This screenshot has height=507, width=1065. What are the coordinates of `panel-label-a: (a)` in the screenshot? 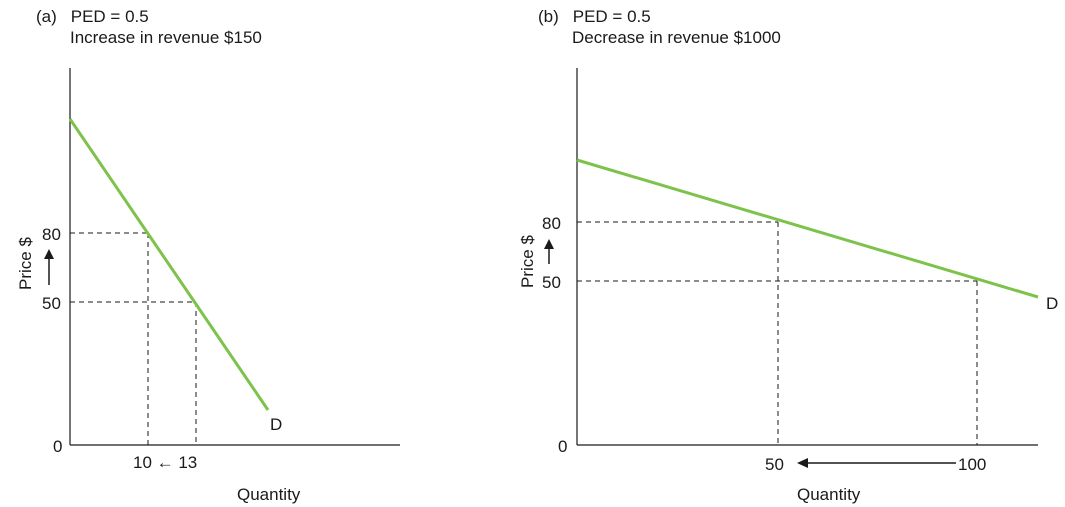 It's located at (46, 16).